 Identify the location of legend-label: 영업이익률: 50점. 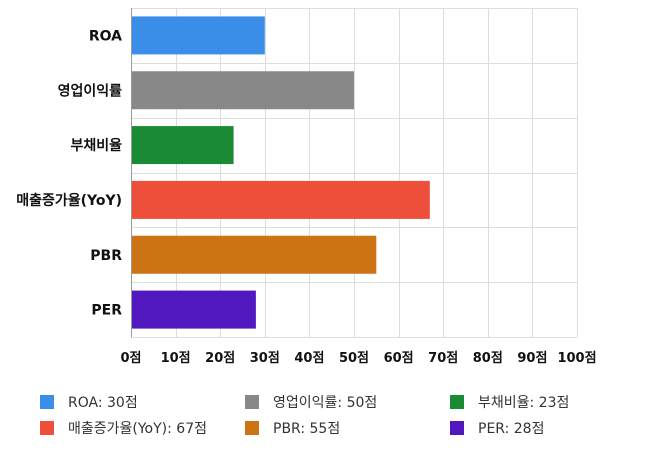
(325, 402).